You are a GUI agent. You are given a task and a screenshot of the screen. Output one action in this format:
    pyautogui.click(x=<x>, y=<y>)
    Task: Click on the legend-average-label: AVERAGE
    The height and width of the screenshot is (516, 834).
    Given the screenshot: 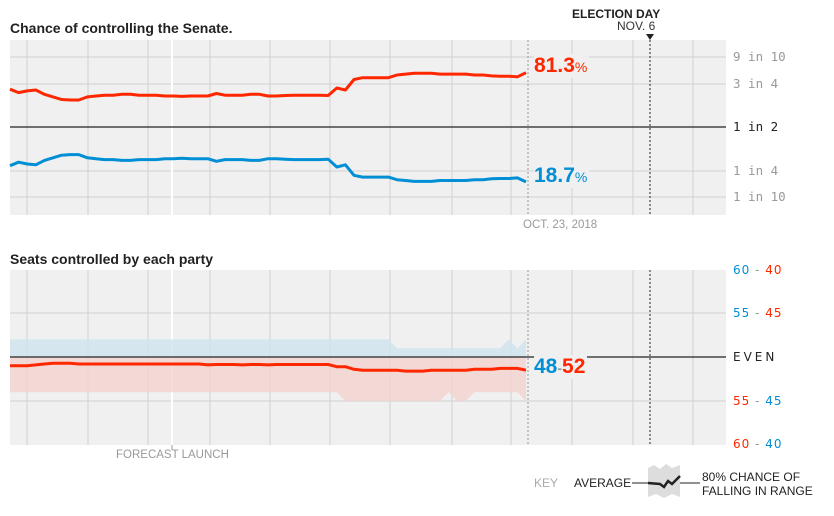 What is the action you would take?
    pyautogui.click(x=603, y=483)
    